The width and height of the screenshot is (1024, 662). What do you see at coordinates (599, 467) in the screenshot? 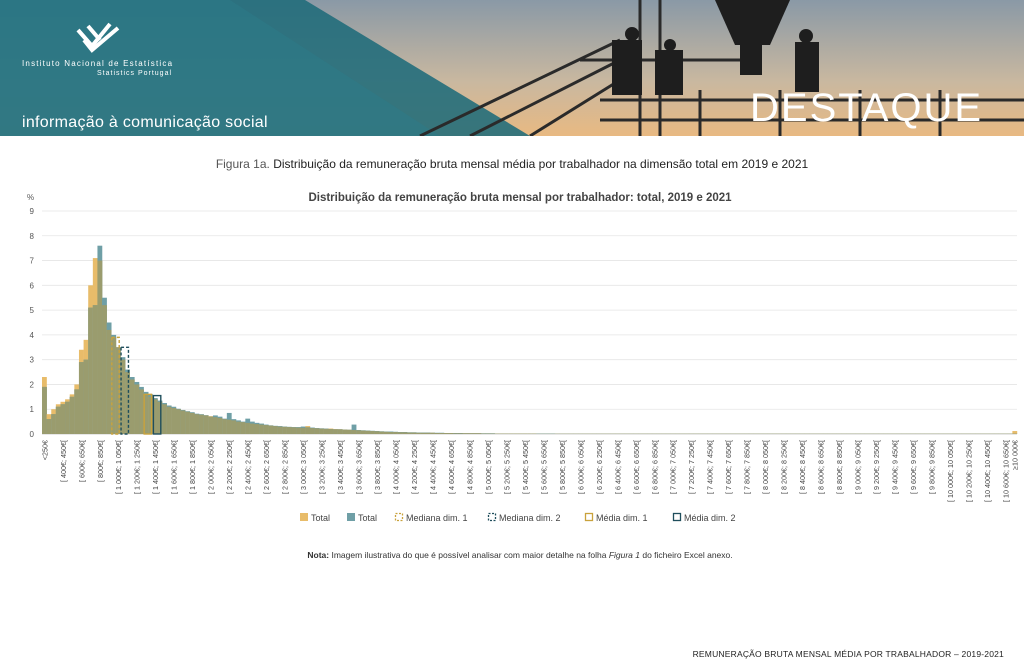
I see `x-tick-label: [ 6 200€; 6 250€[` at bounding box center [599, 467].